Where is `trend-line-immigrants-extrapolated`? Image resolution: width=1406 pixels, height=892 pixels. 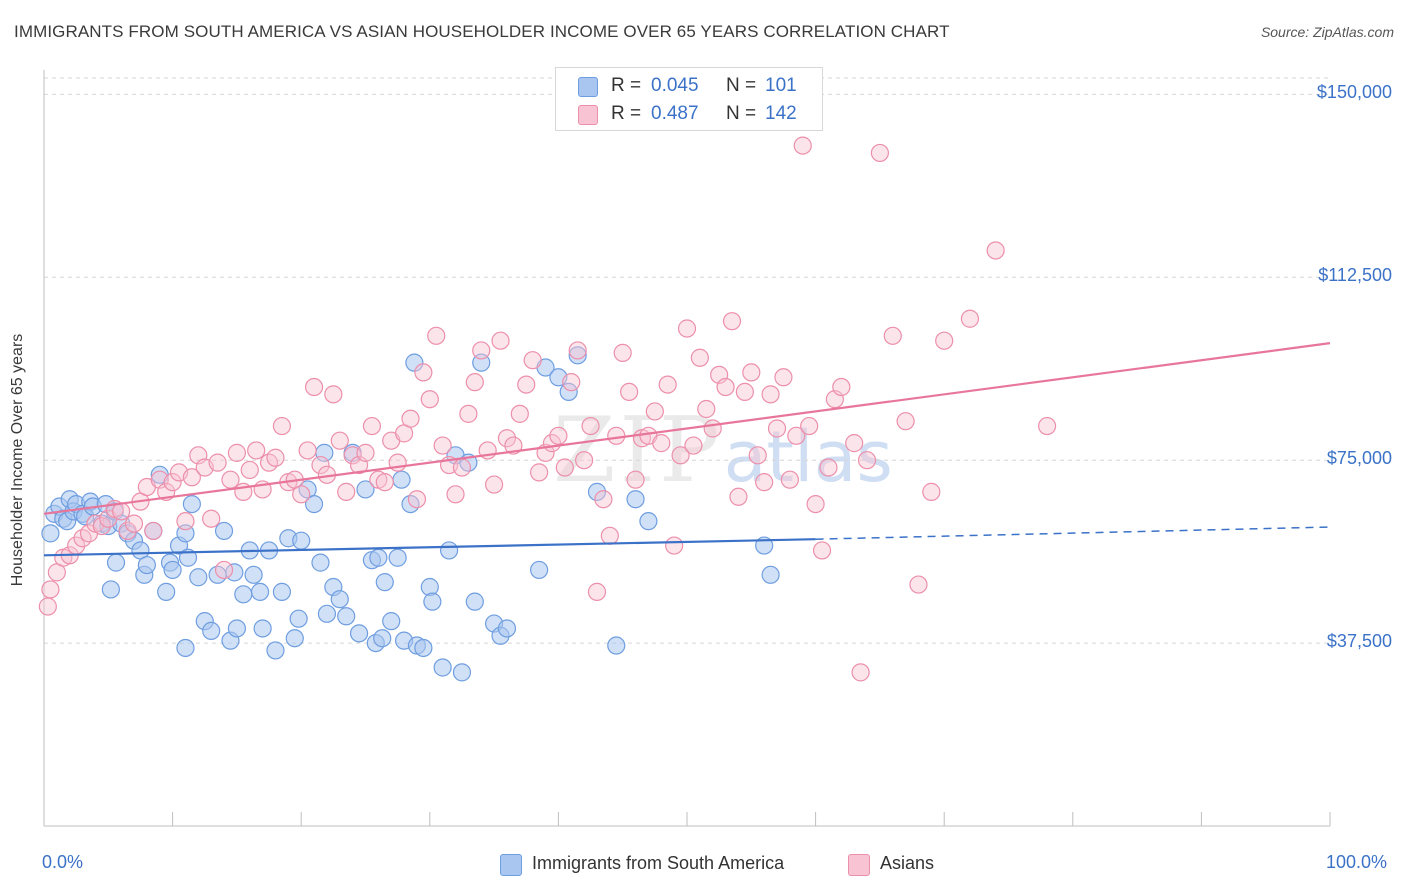 trend-line-immigrants-extrapolated is located at coordinates (1073, 533).